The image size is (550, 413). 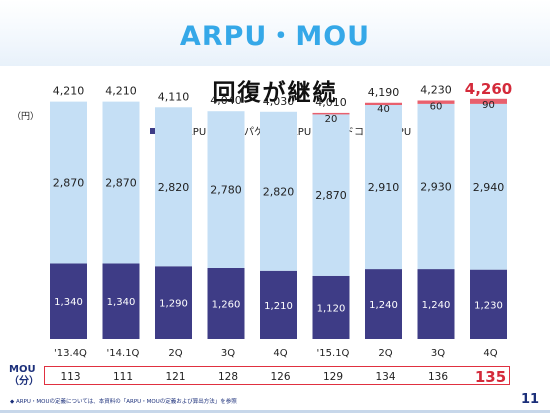 I want to click on mou-label-line2: （分）, so click(x=24, y=381).